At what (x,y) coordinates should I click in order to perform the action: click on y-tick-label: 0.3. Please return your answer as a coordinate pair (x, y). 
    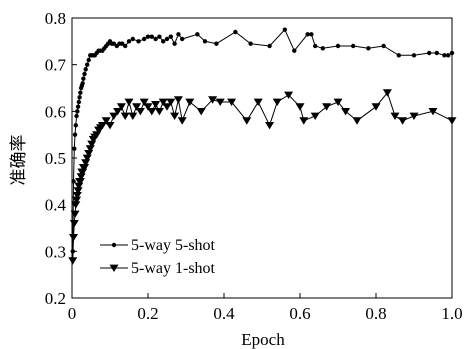
    Looking at the image, I should click on (55, 251).